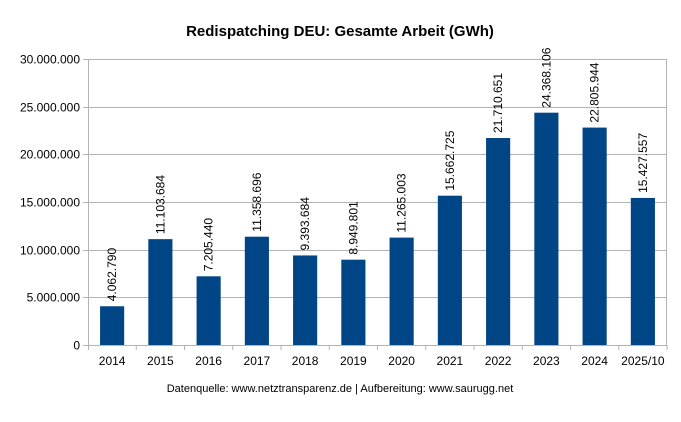 This screenshot has height=422, width=681. Describe the element at coordinates (353, 302) in the screenshot. I see `bar-2019` at that location.